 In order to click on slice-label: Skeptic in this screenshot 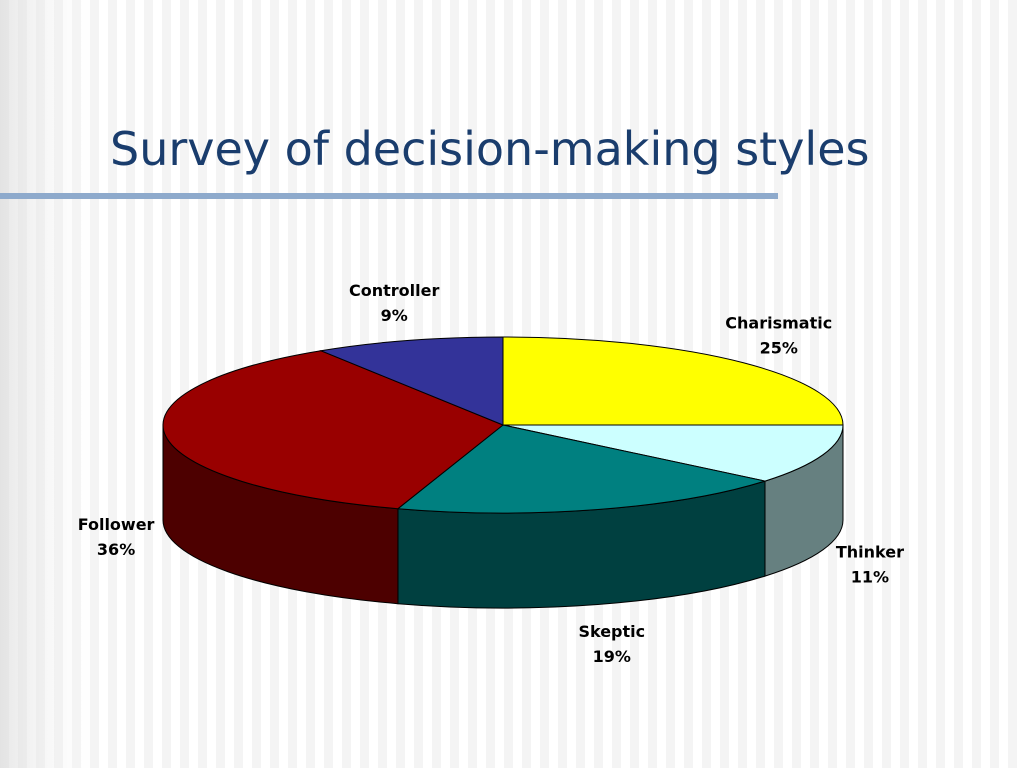, I will do `click(611, 631)`.